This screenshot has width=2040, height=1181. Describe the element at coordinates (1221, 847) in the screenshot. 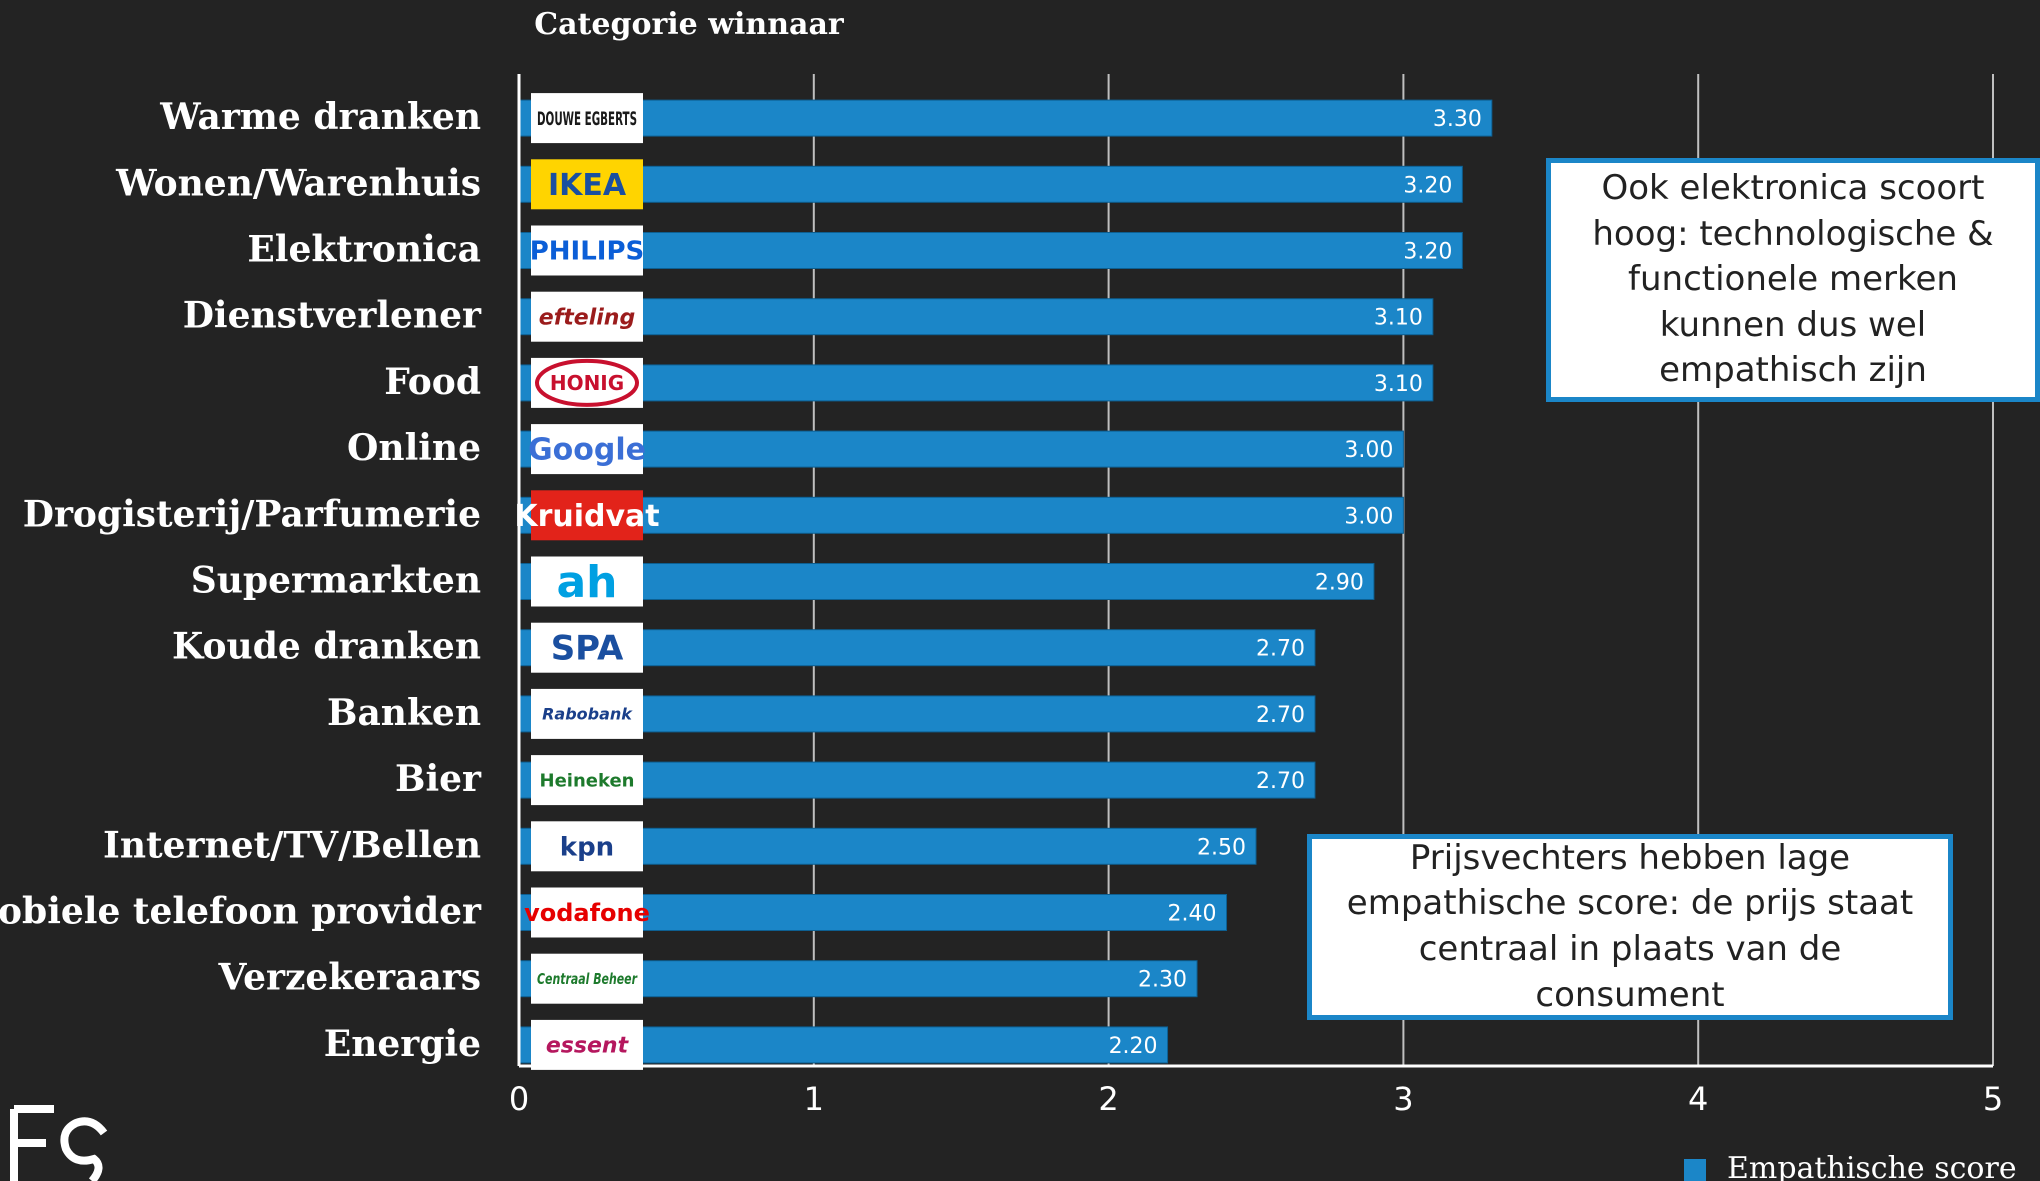

I see `data-label: 2.50` at that location.